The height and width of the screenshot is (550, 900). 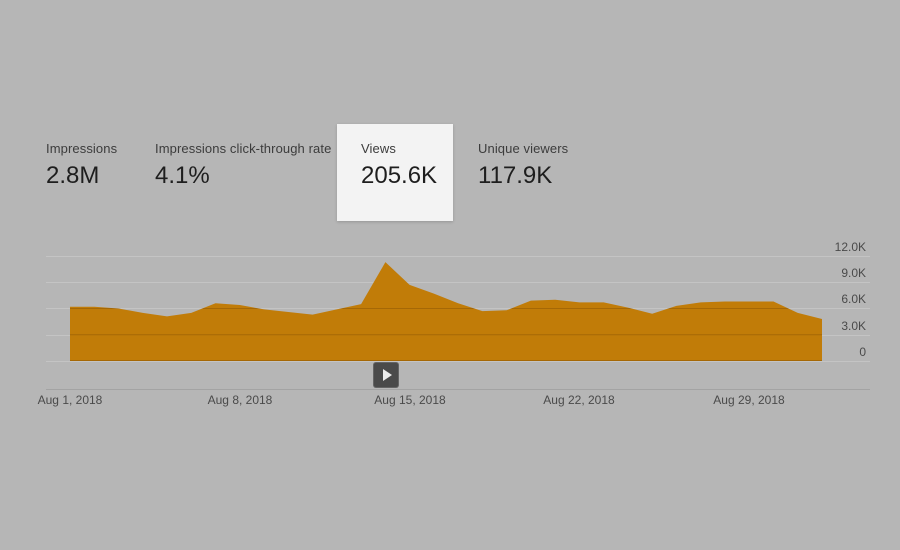 What do you see at coordinates (579, 400) in the screenshot?
I see `x-axis-label: Aug 22, 2018` at bounding box center [579, 400].